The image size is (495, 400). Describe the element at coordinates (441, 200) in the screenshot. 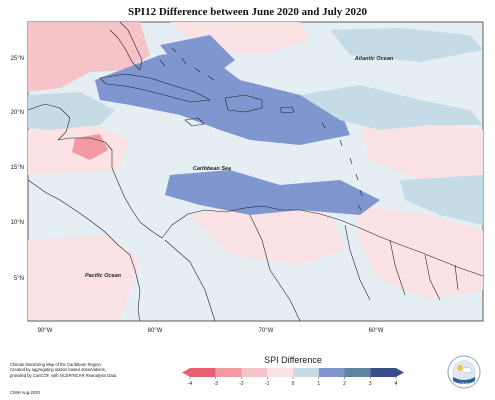

I see `wet-region-atlantic-south` at that location.